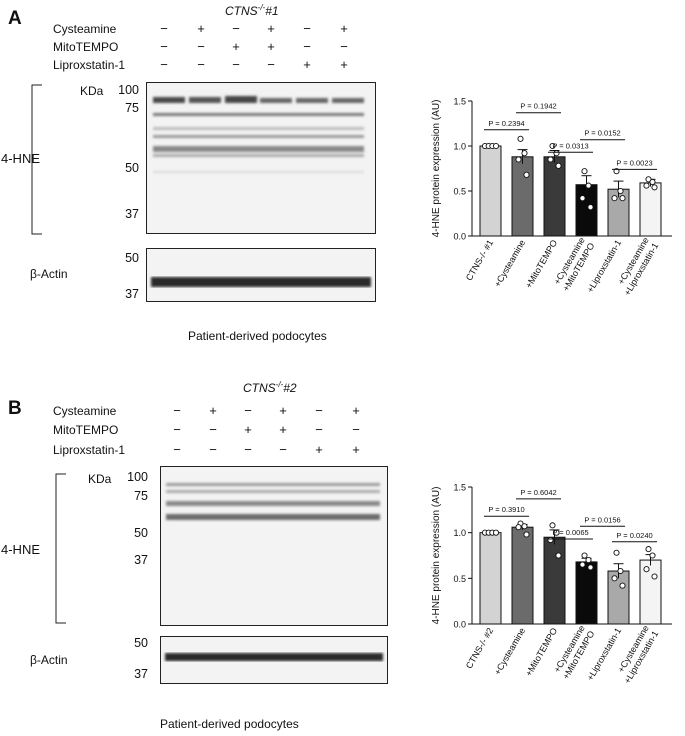 The image size is (685, 736). Describe the element at coordinates (570, 532) in the screenshot. I see `p-value-label: P = 0.0065` at that location.